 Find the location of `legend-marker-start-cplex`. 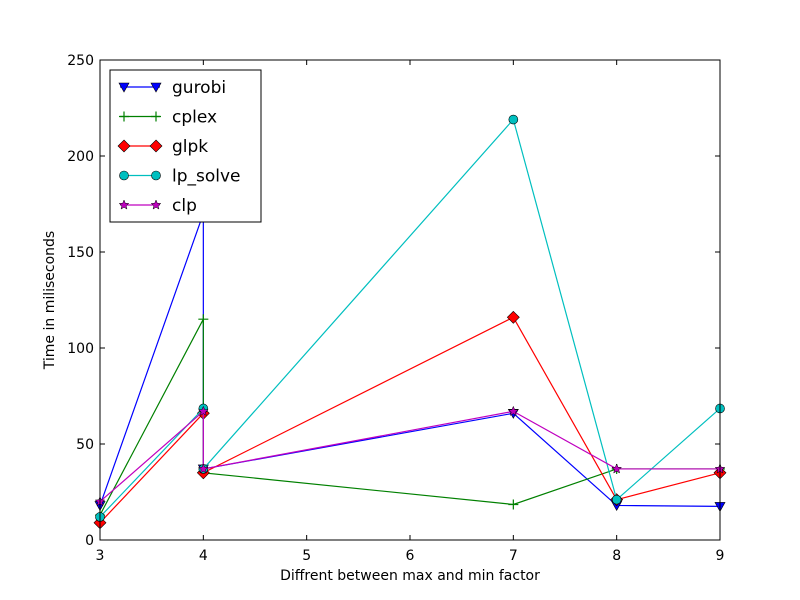

legend-marker-start-cplex is located at coordinates (124, 116).